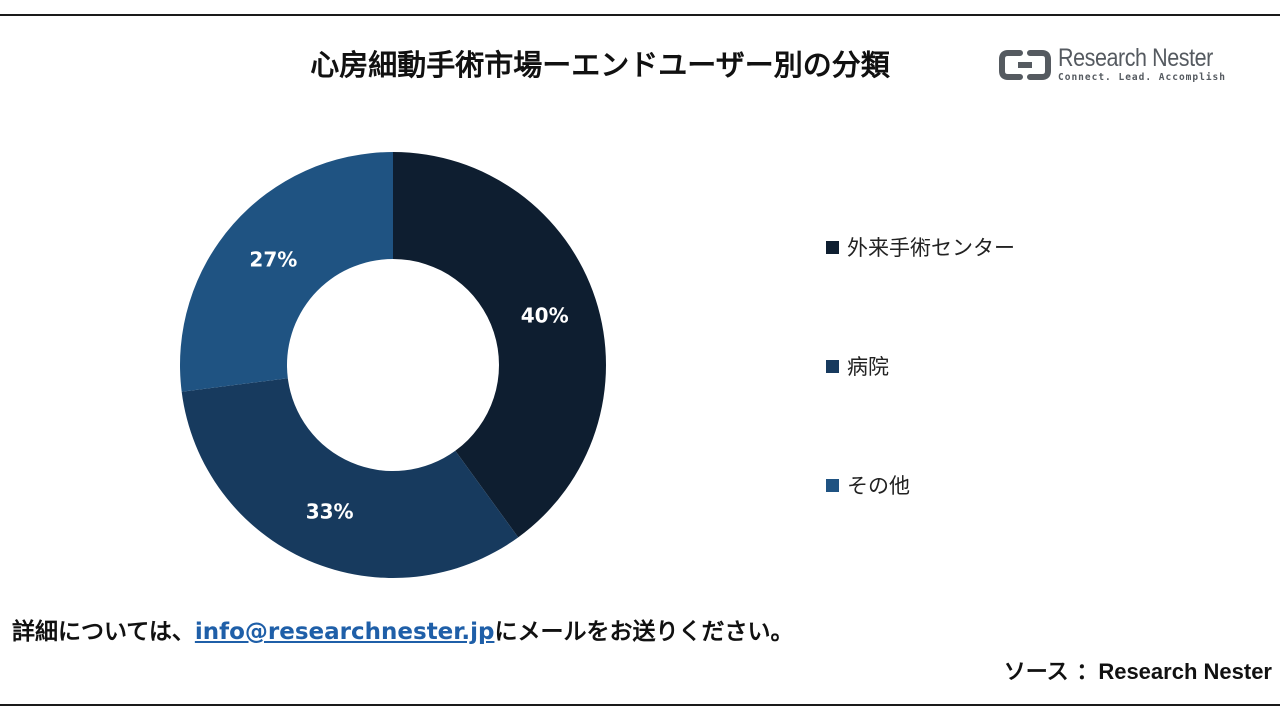  What do you see at coordinates (640, 15) in the screenshot?
I see `top-rule` at bounding box center [640, 15].